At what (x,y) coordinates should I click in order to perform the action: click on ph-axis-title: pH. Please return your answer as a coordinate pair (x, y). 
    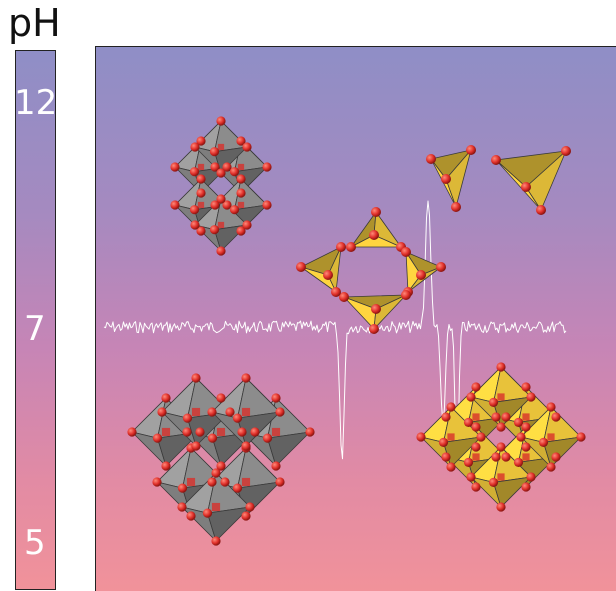
    Looking at the image, I should click on (34, 23).